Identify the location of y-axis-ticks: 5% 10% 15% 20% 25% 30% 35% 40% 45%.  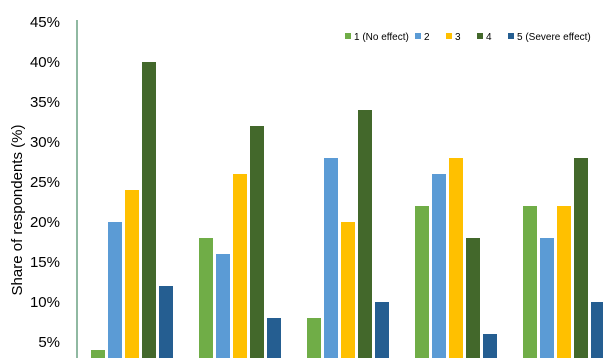
(45, 182).